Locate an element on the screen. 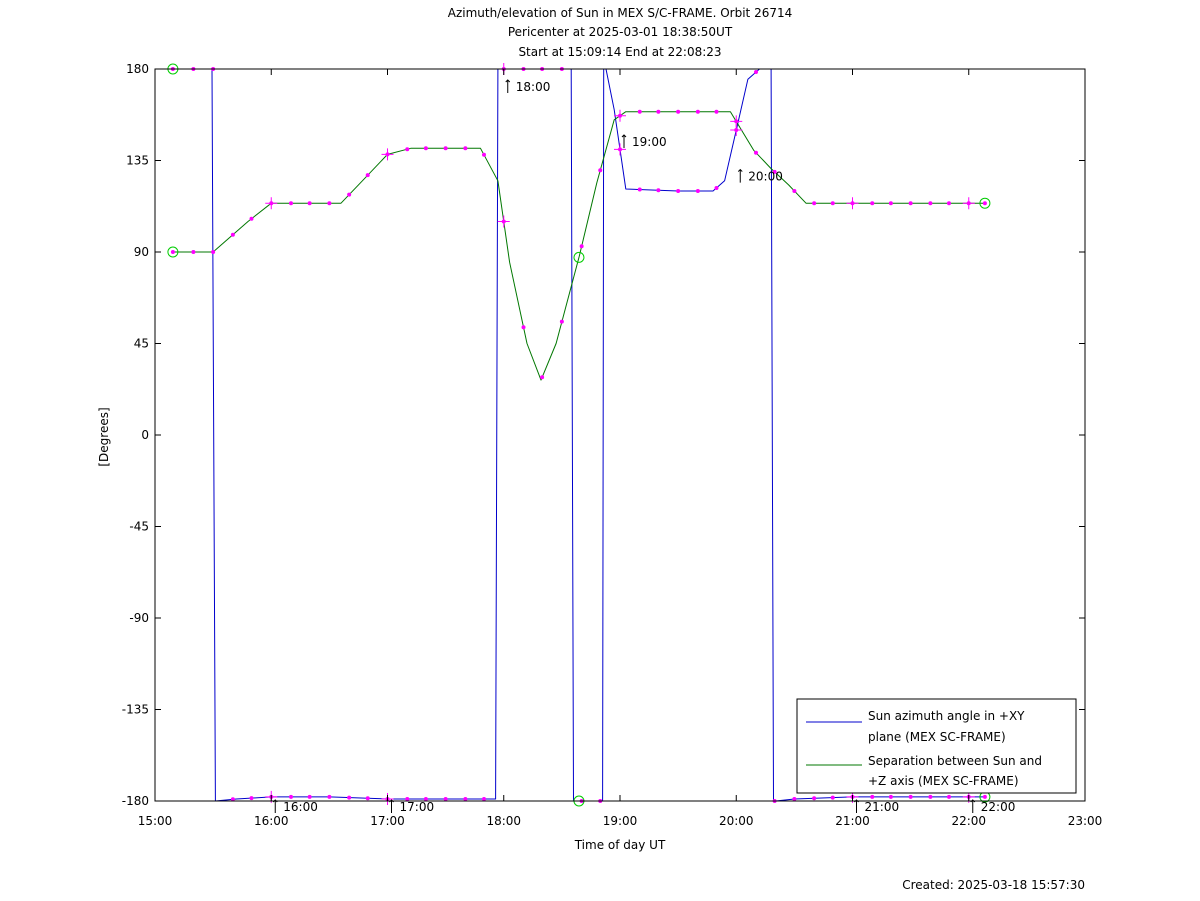 This screenshot has height=901, width=1200. x-tick-label-5: 20:00 is located at coordinates (736, 821).